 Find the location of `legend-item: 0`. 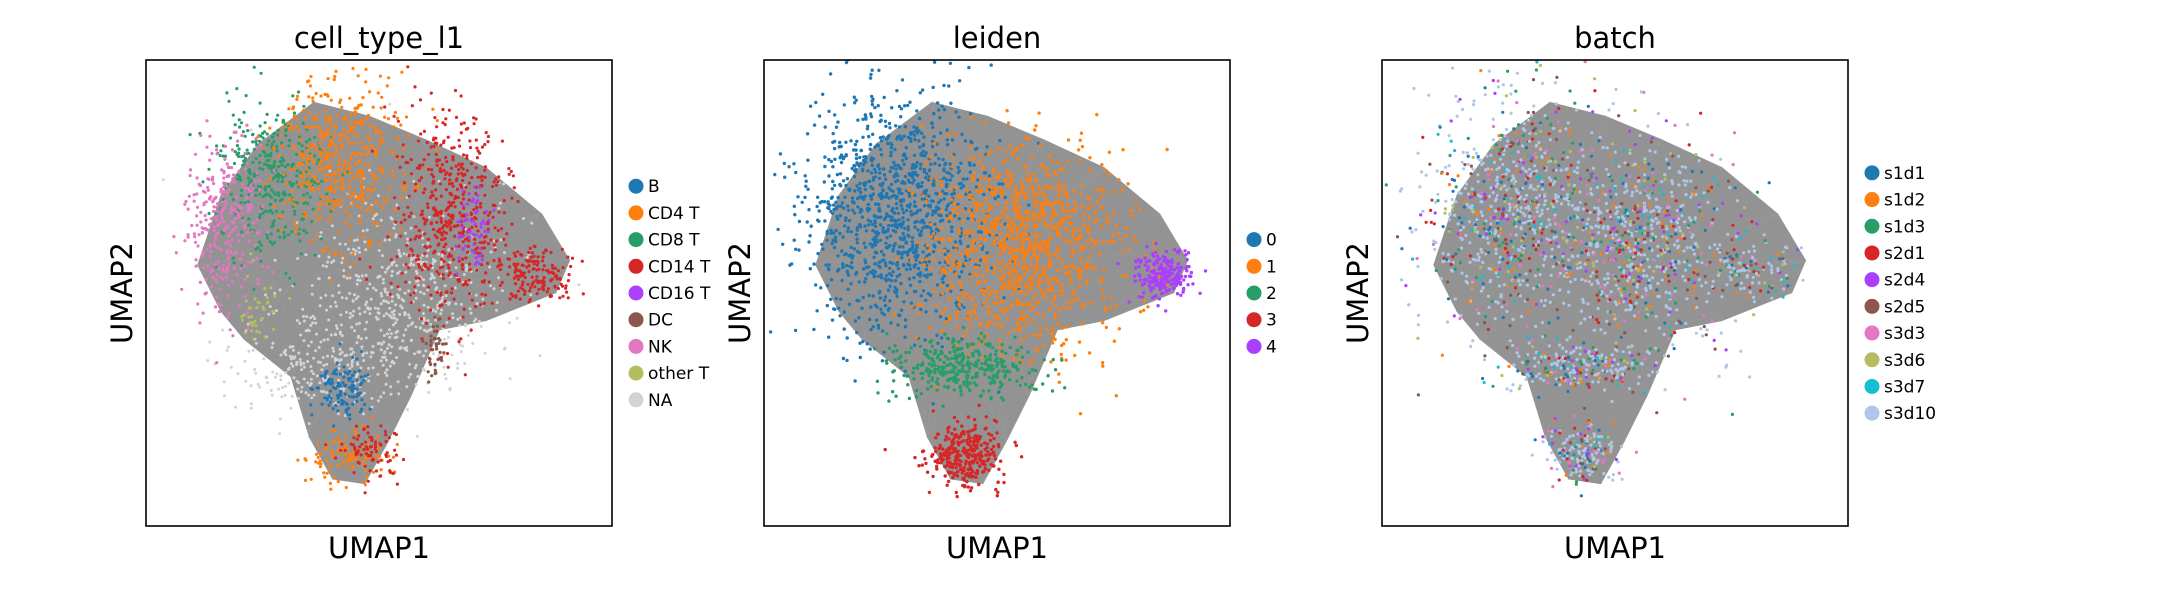

legend-item: 0 is located at coordinates (1261, 241).